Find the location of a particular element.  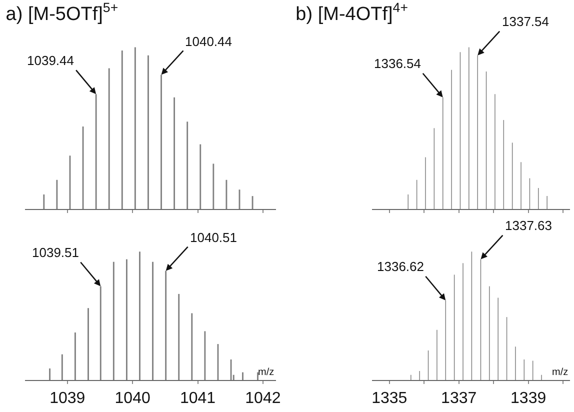

annotation: 1039.44 is located at coordinates (50, 60).